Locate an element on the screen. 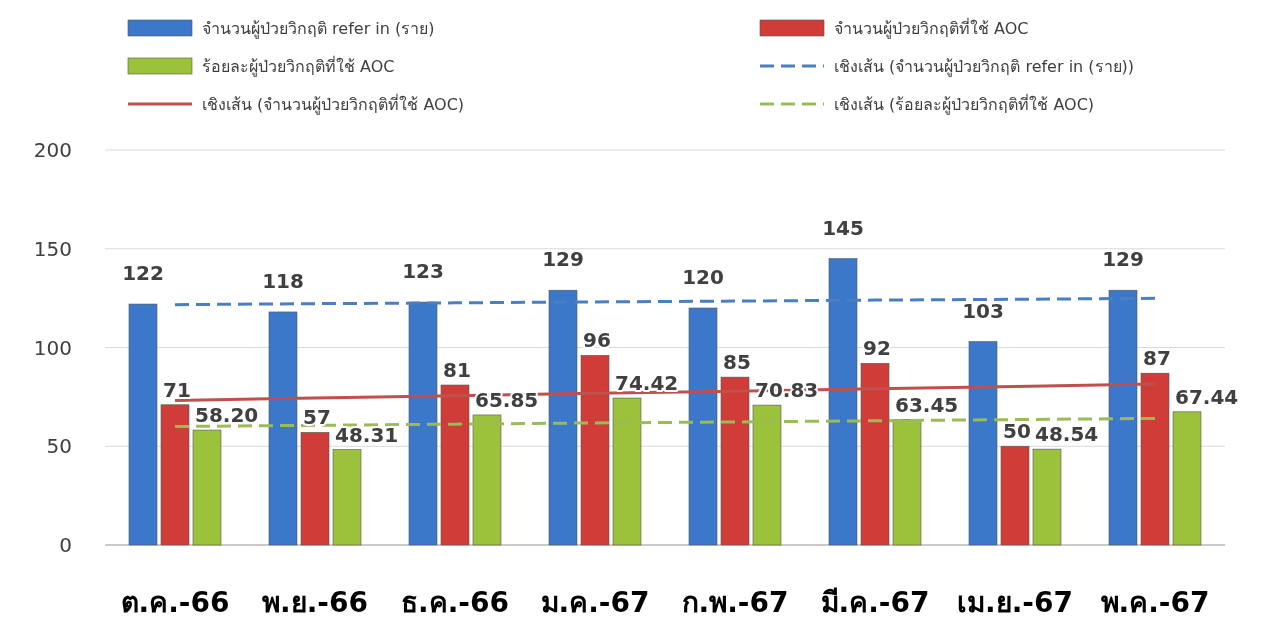 The width and height of the screenshot is (1266, 644). data-label: 145 is located at coordinates (843, 227).